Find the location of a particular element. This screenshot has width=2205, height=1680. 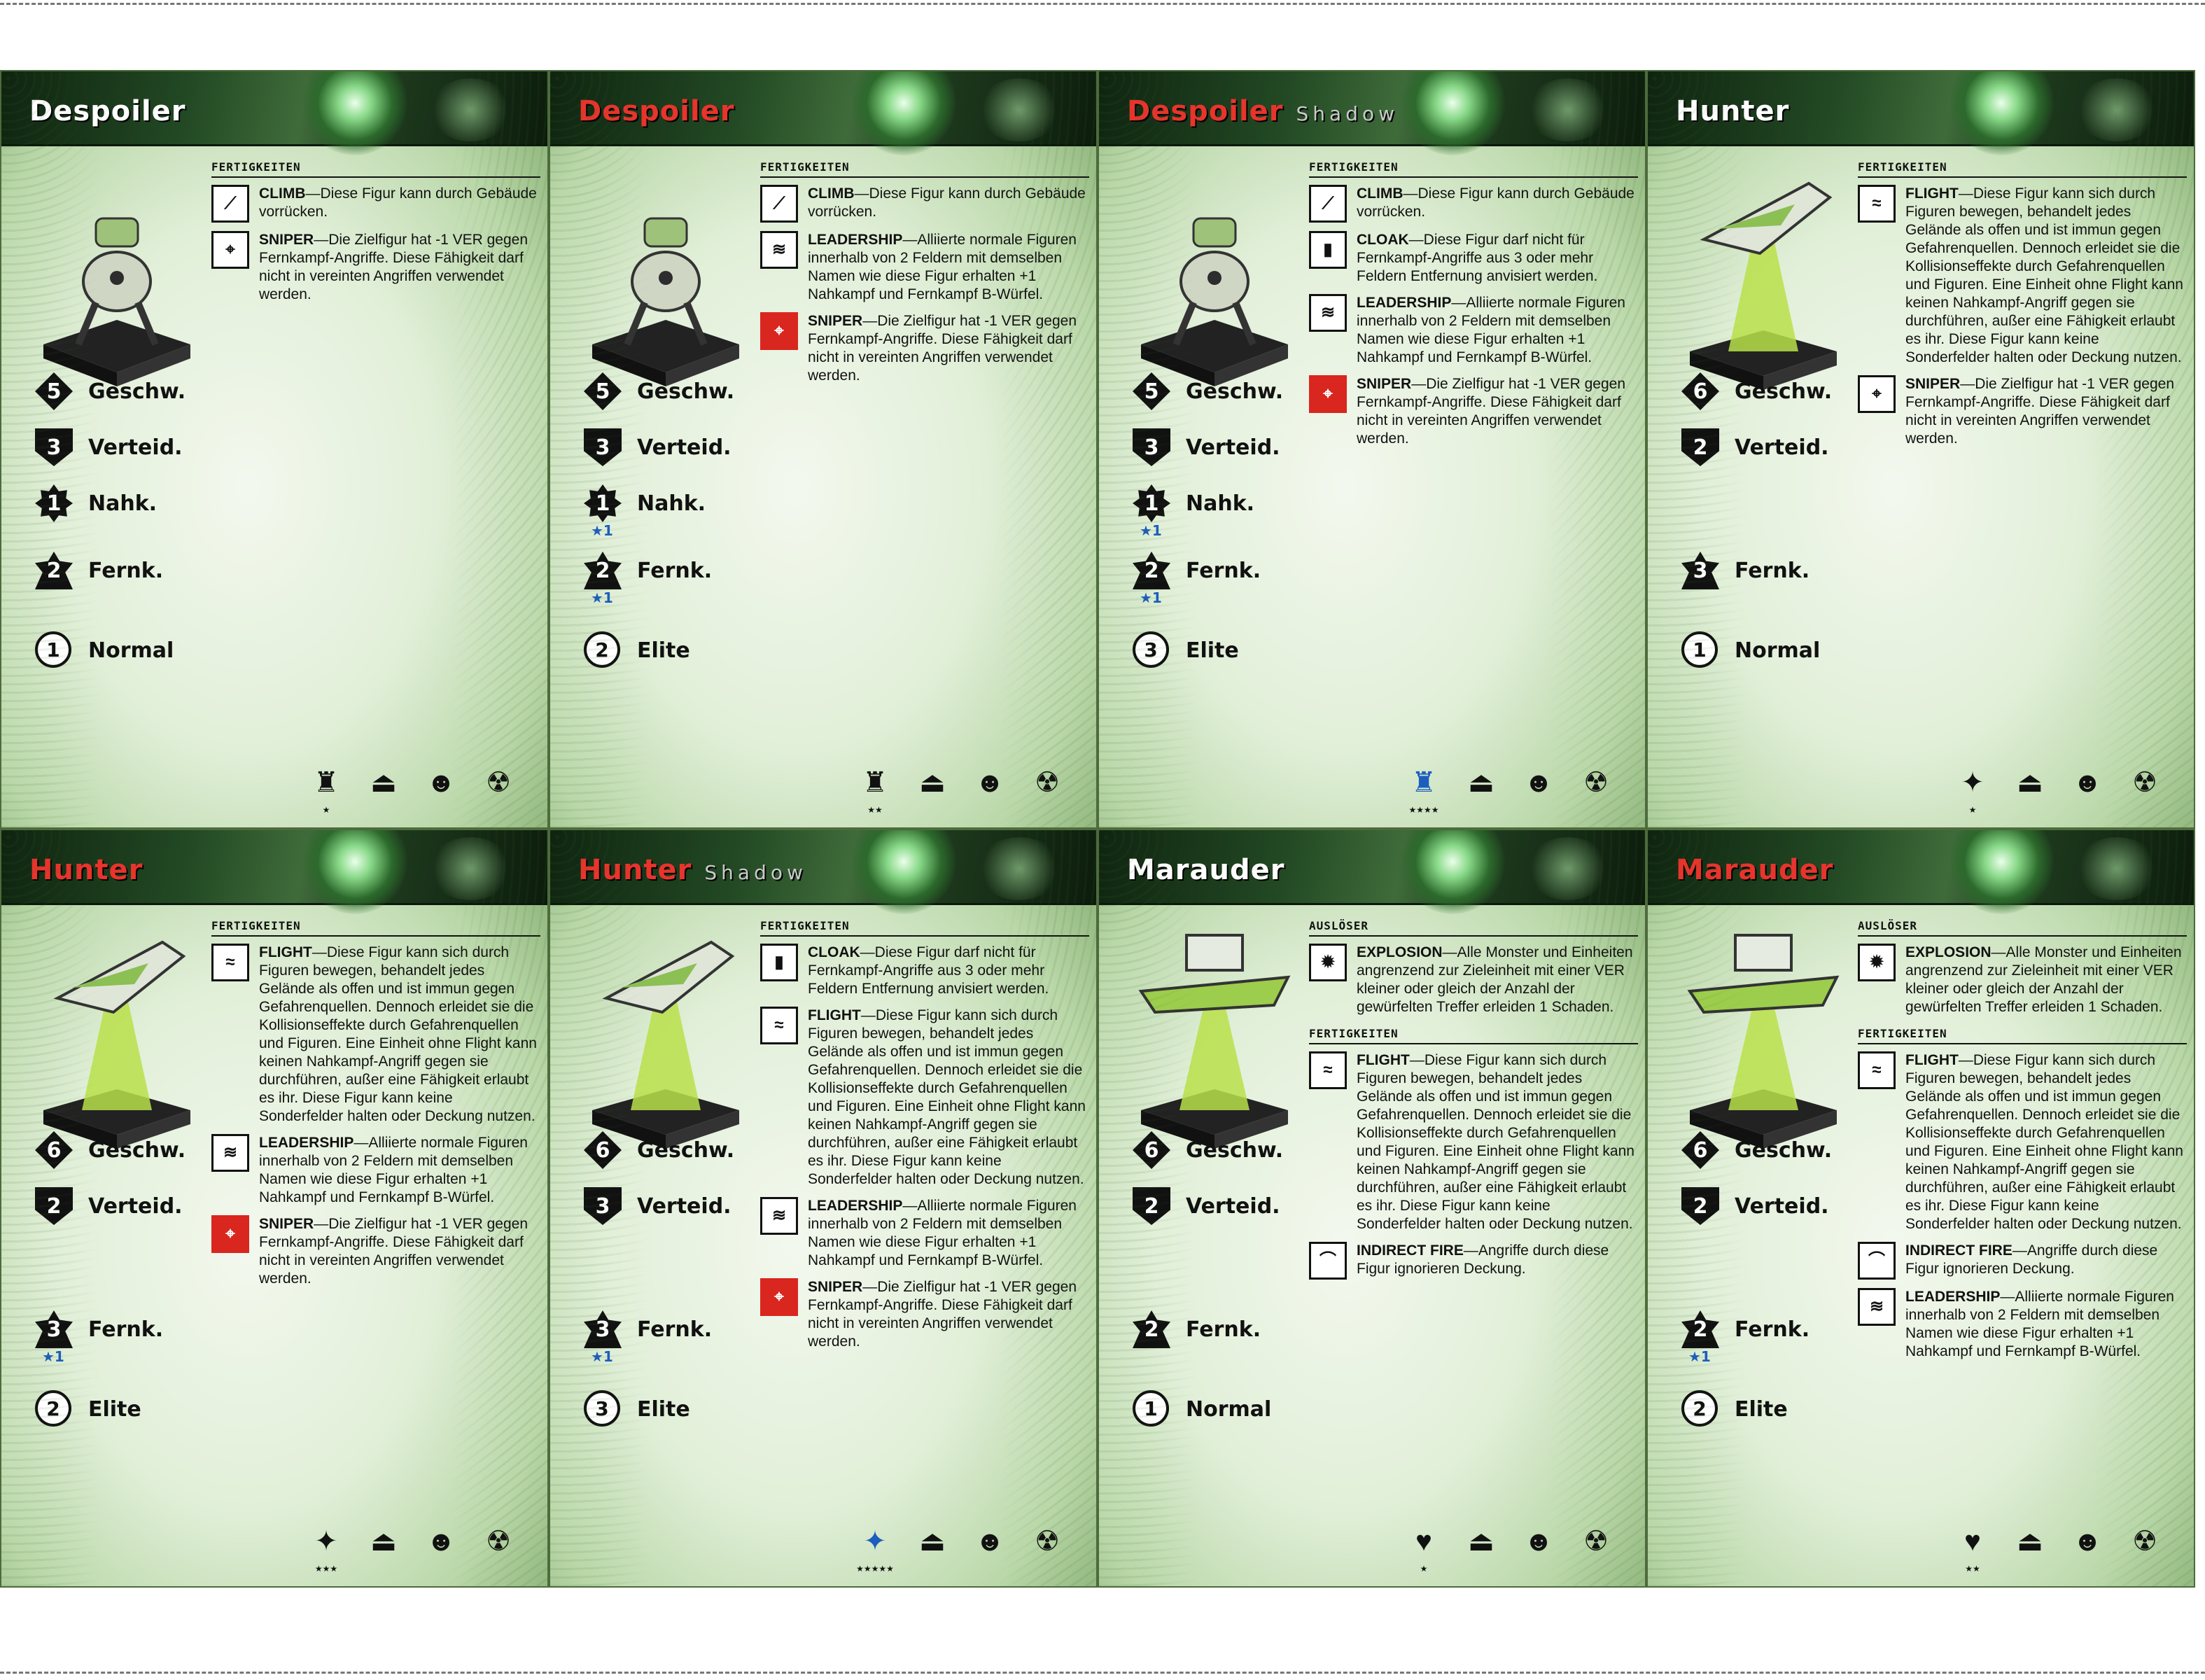

cloak-icon: ▮ is located at coordinates (1328, 250).